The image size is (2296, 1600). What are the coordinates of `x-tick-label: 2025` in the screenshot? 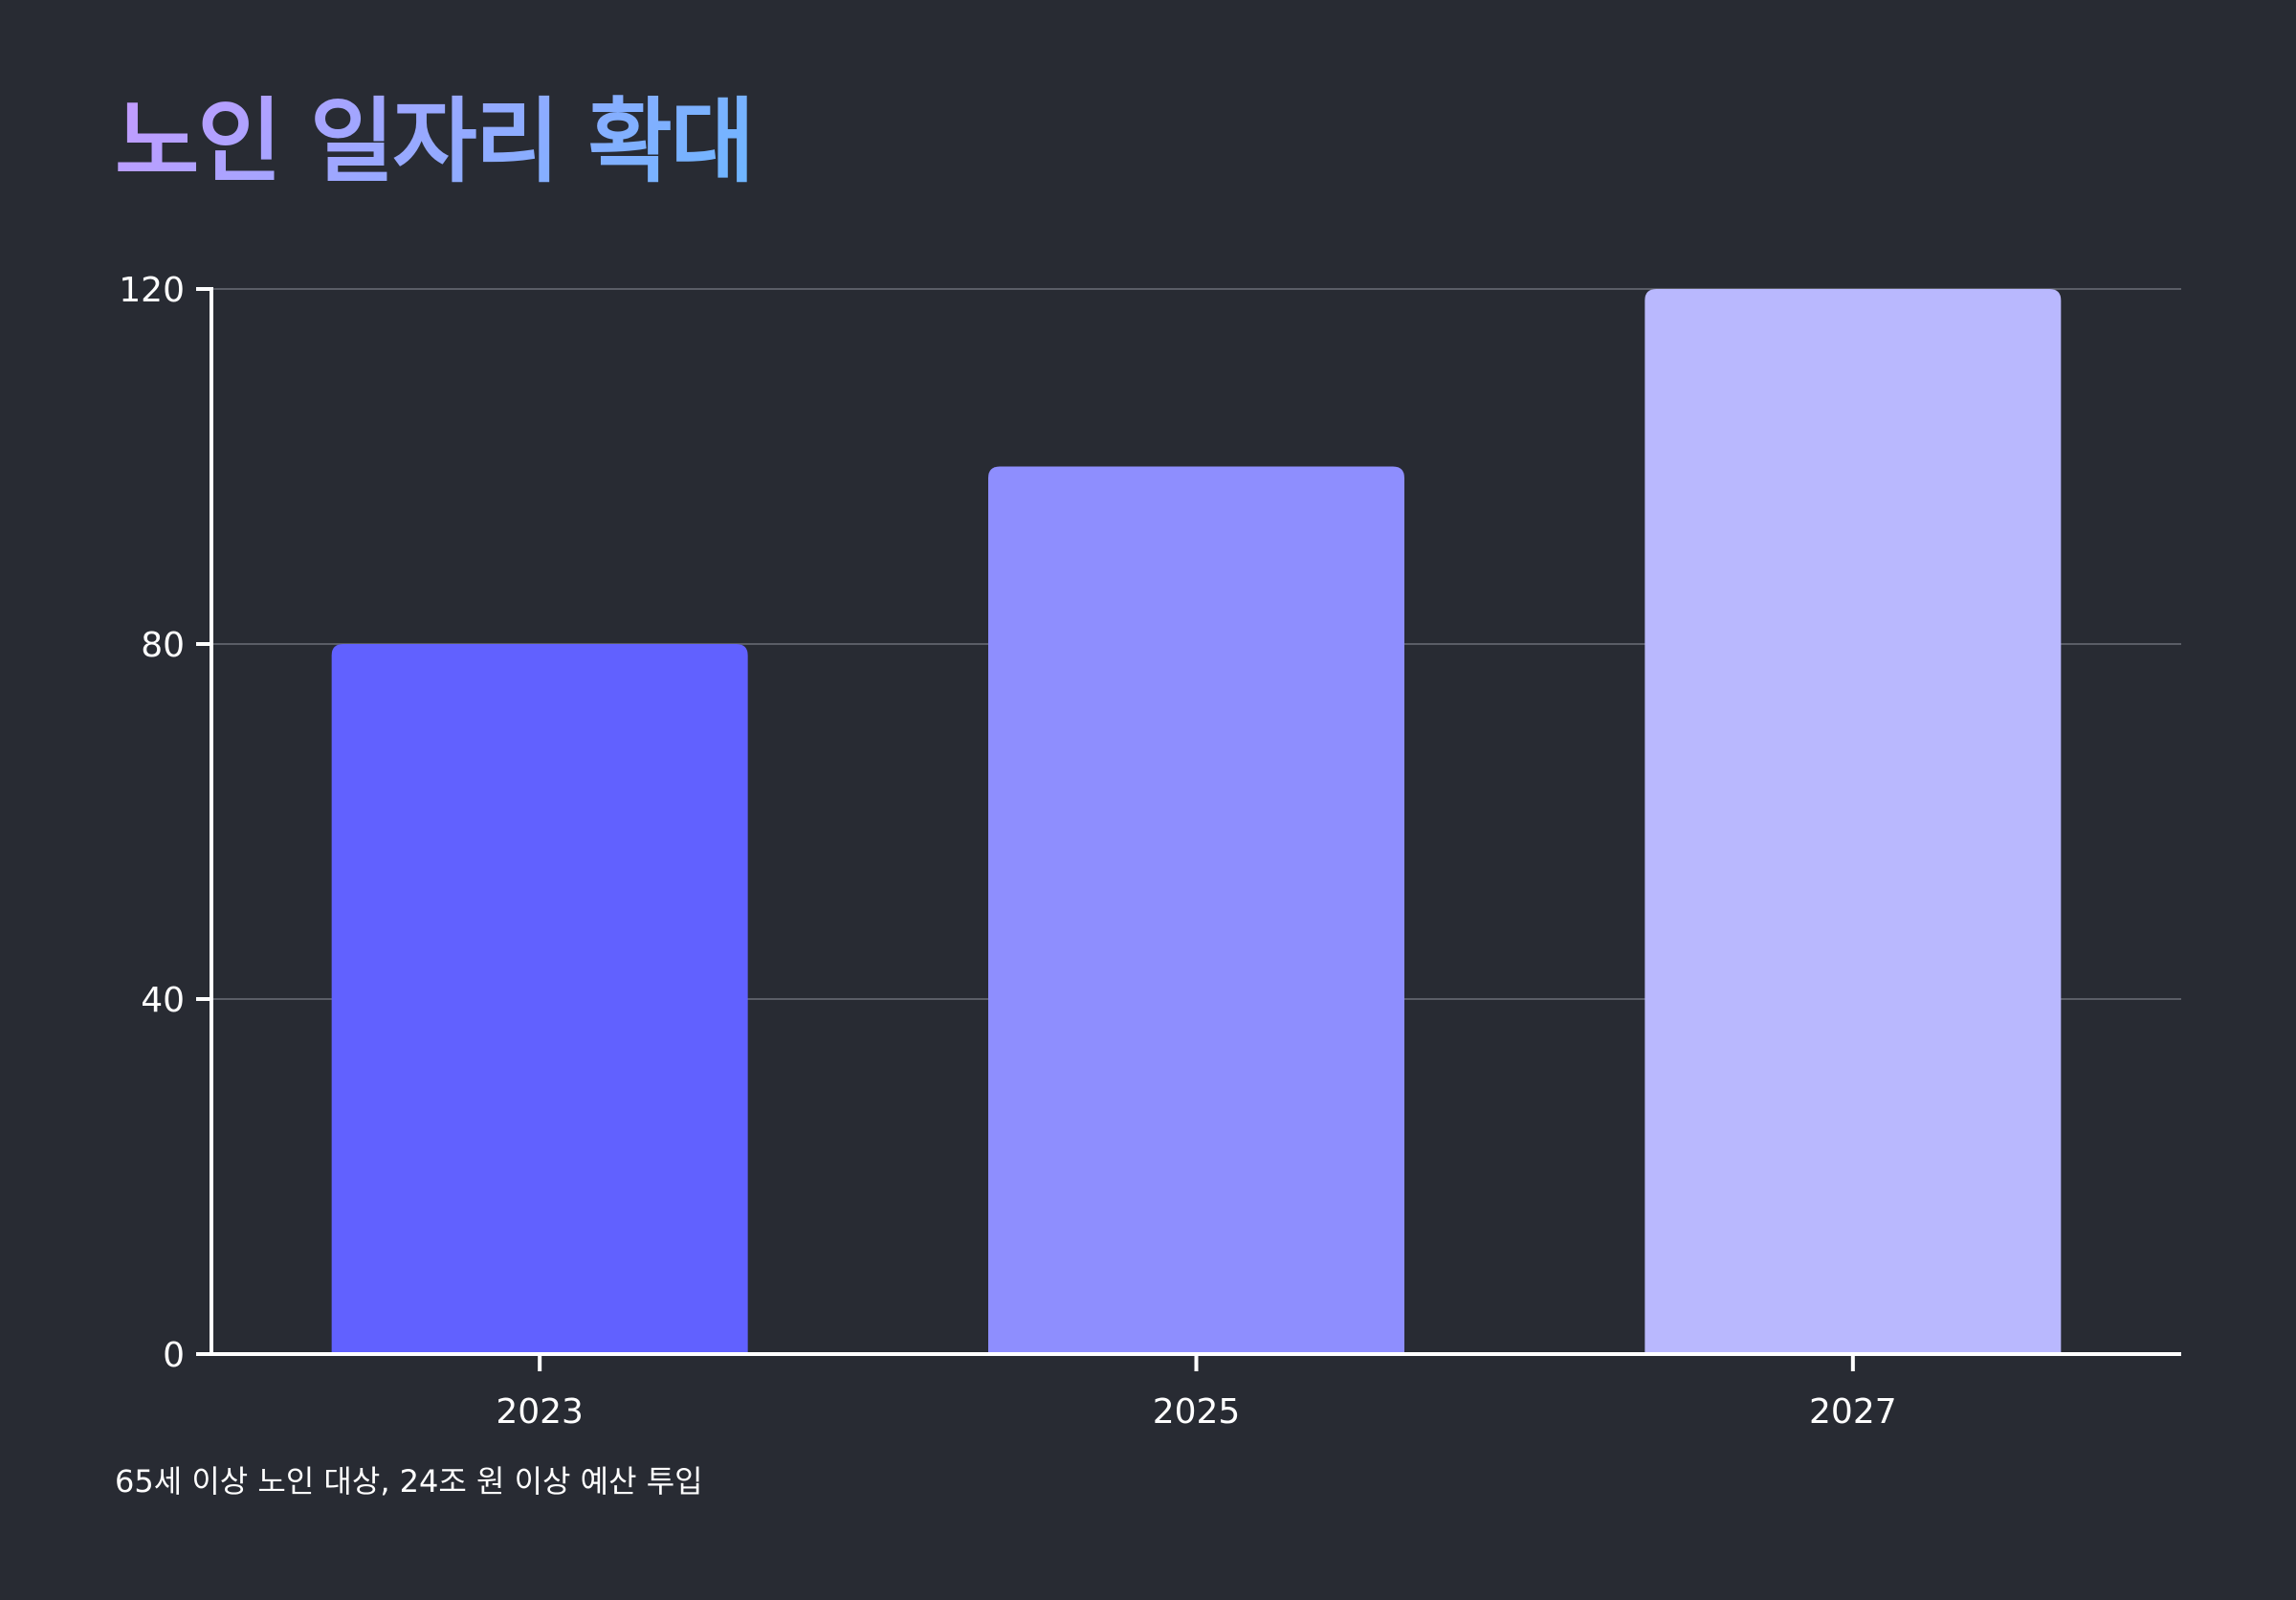 It's located at (1197, 1412).